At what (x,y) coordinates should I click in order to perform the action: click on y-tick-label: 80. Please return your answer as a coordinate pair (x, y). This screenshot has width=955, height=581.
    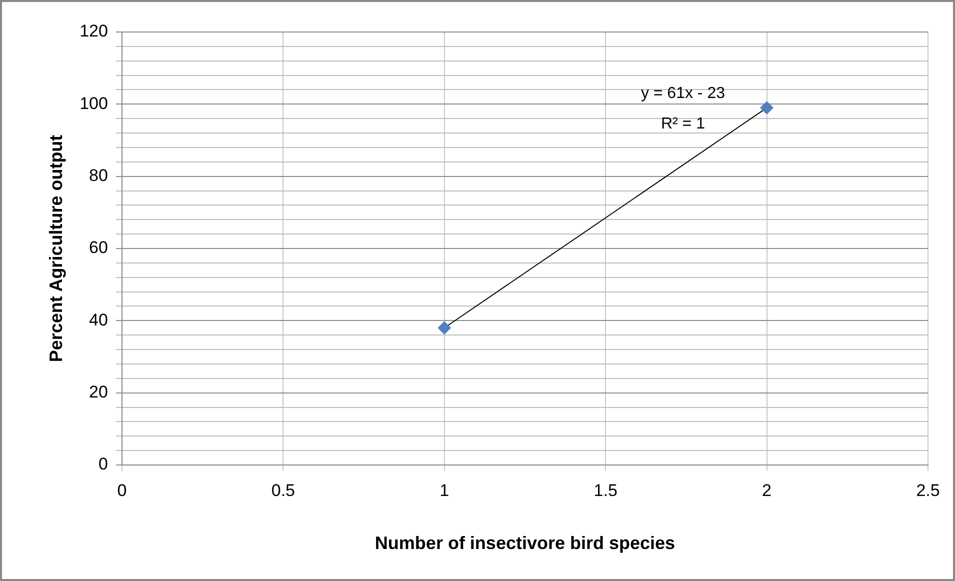
    Looking at the image, I should click on (98, 176).